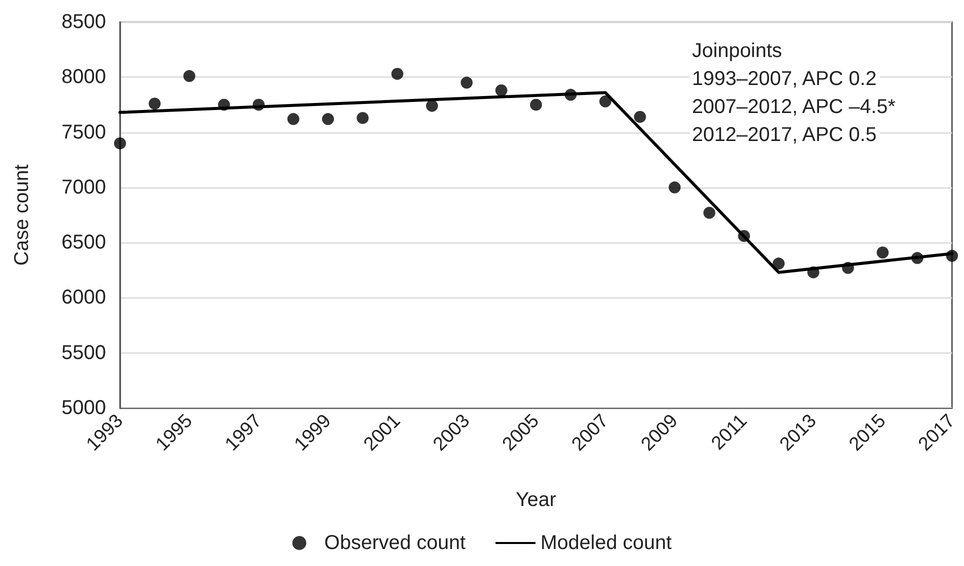 This screenshot has height=566, width=964. Describe the element at coordinates (84, 22) in the screenshot. I see `y-tick-label: 8500` at that location.